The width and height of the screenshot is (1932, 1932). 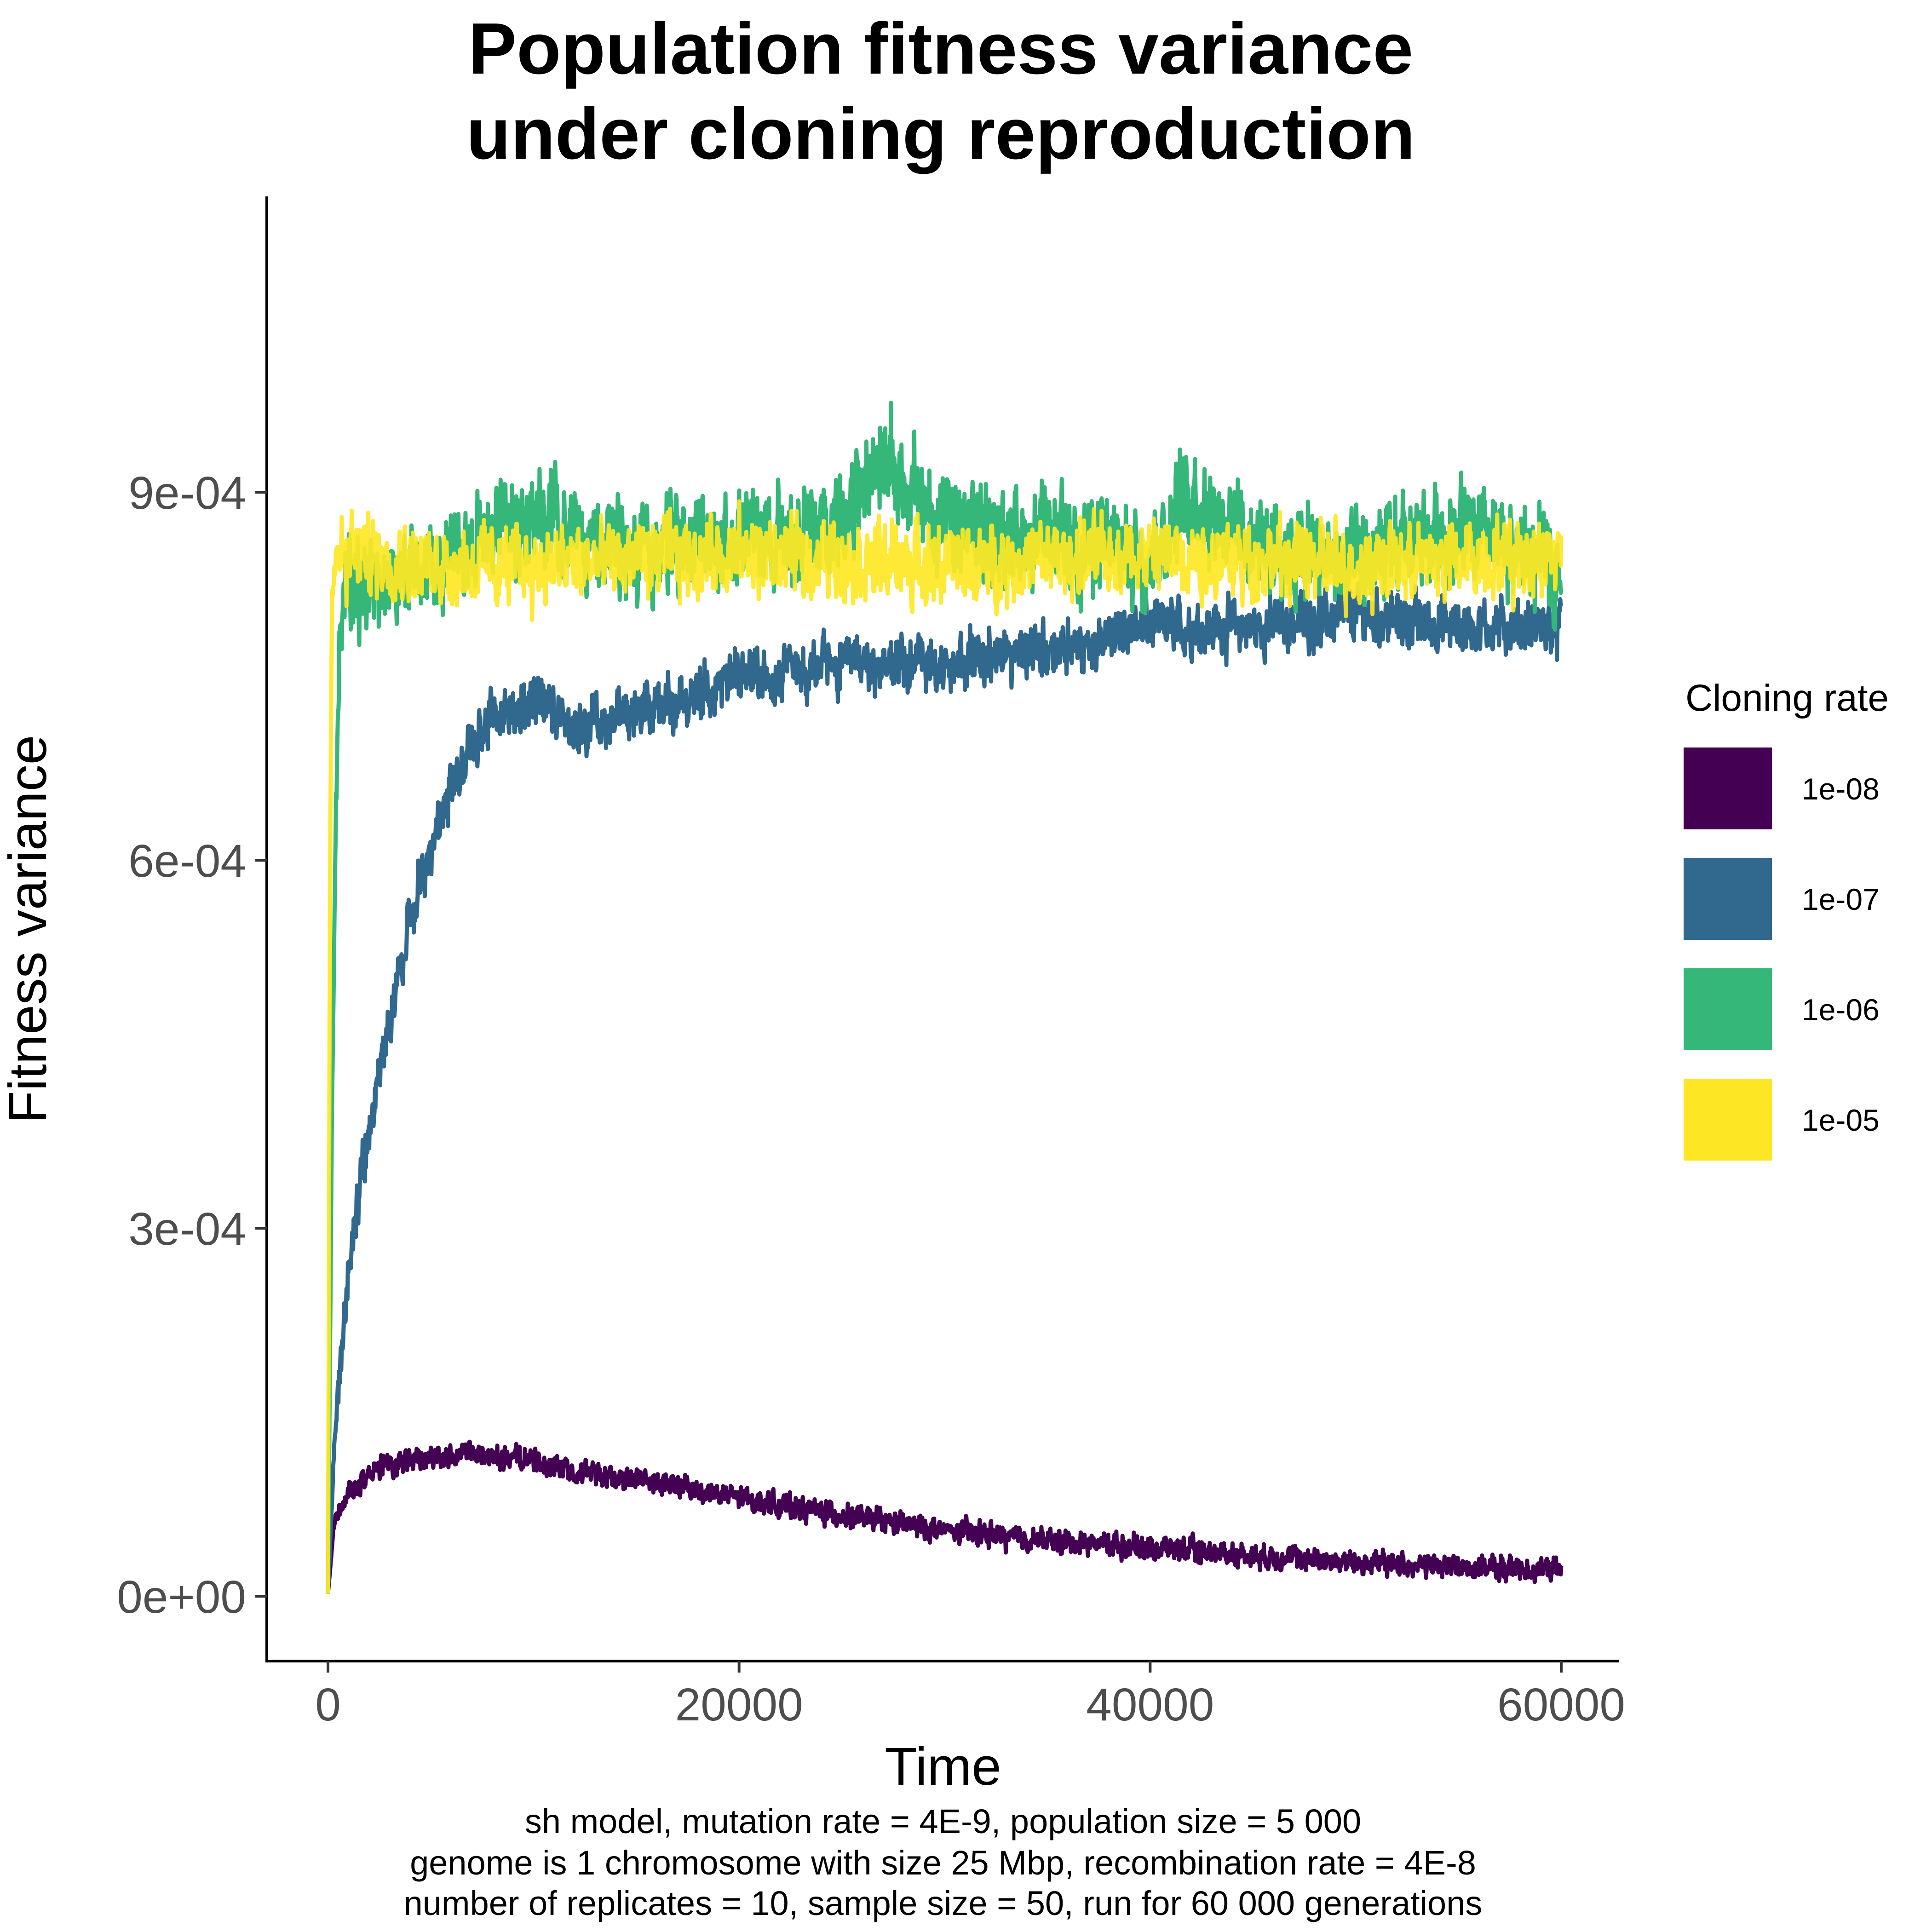 What do you see at coordinates (181, 1597) in the screenshot?
I see `y-tick-label: 0e+00` at bounding box center [181, 1597].